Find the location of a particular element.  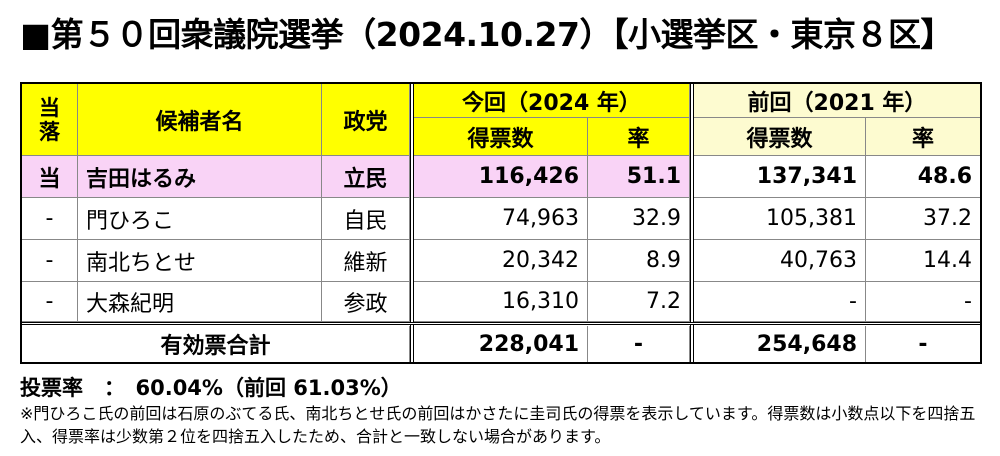

total-label: 有効票合計 is located at coordinates (216, 344).